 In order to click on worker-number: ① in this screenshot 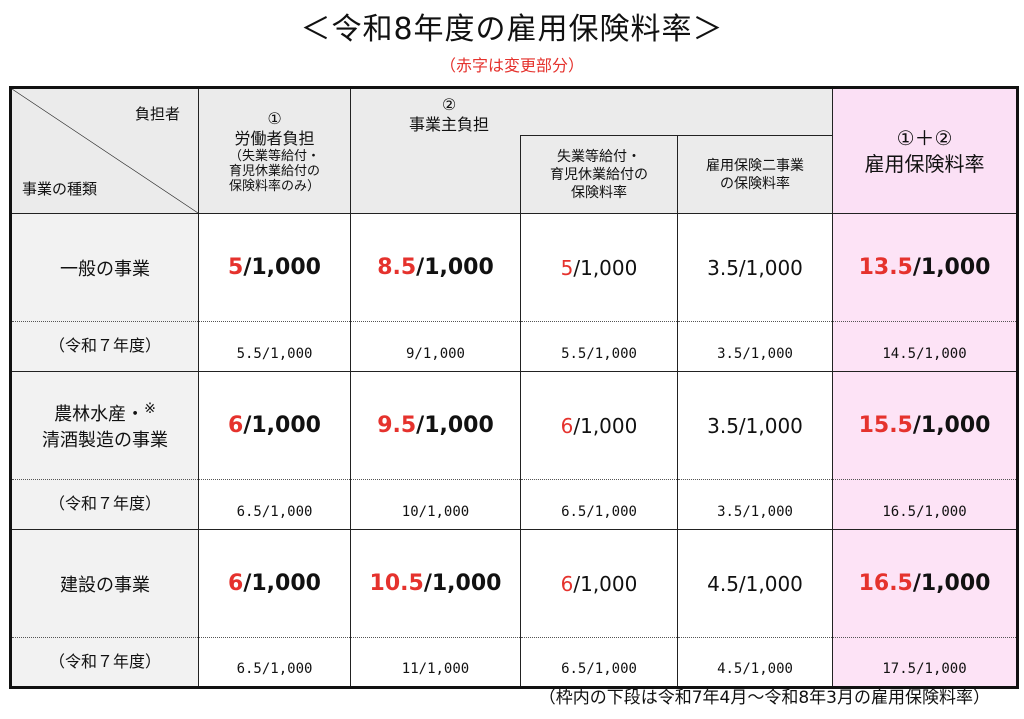, I will do `click(274, 118)`.